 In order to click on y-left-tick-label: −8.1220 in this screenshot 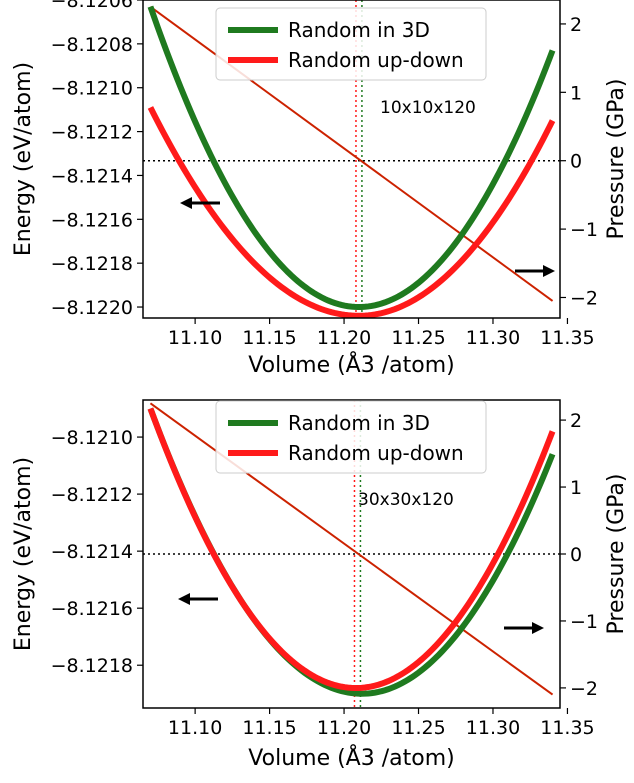, I will do `click(92, 308)`.